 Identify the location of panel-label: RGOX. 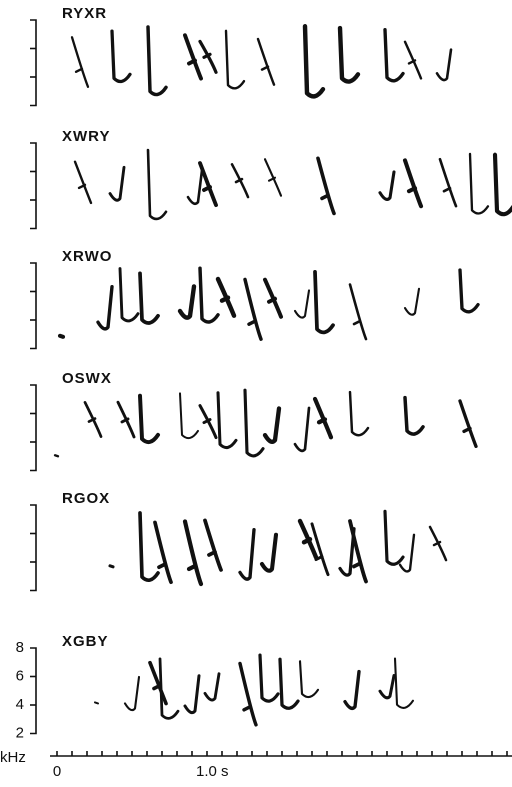
(86, 498).